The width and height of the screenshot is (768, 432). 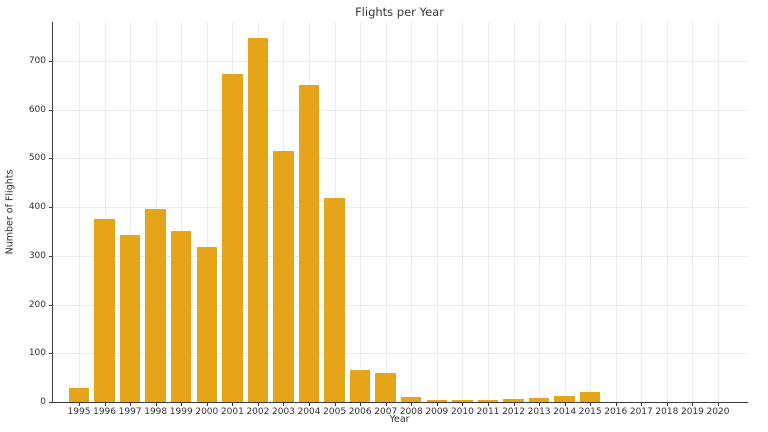 What do you see at coordinates (641, 412) in the screenshot?
I see `x-tick-label-2017: 2017` at bounding box center [641, 412].